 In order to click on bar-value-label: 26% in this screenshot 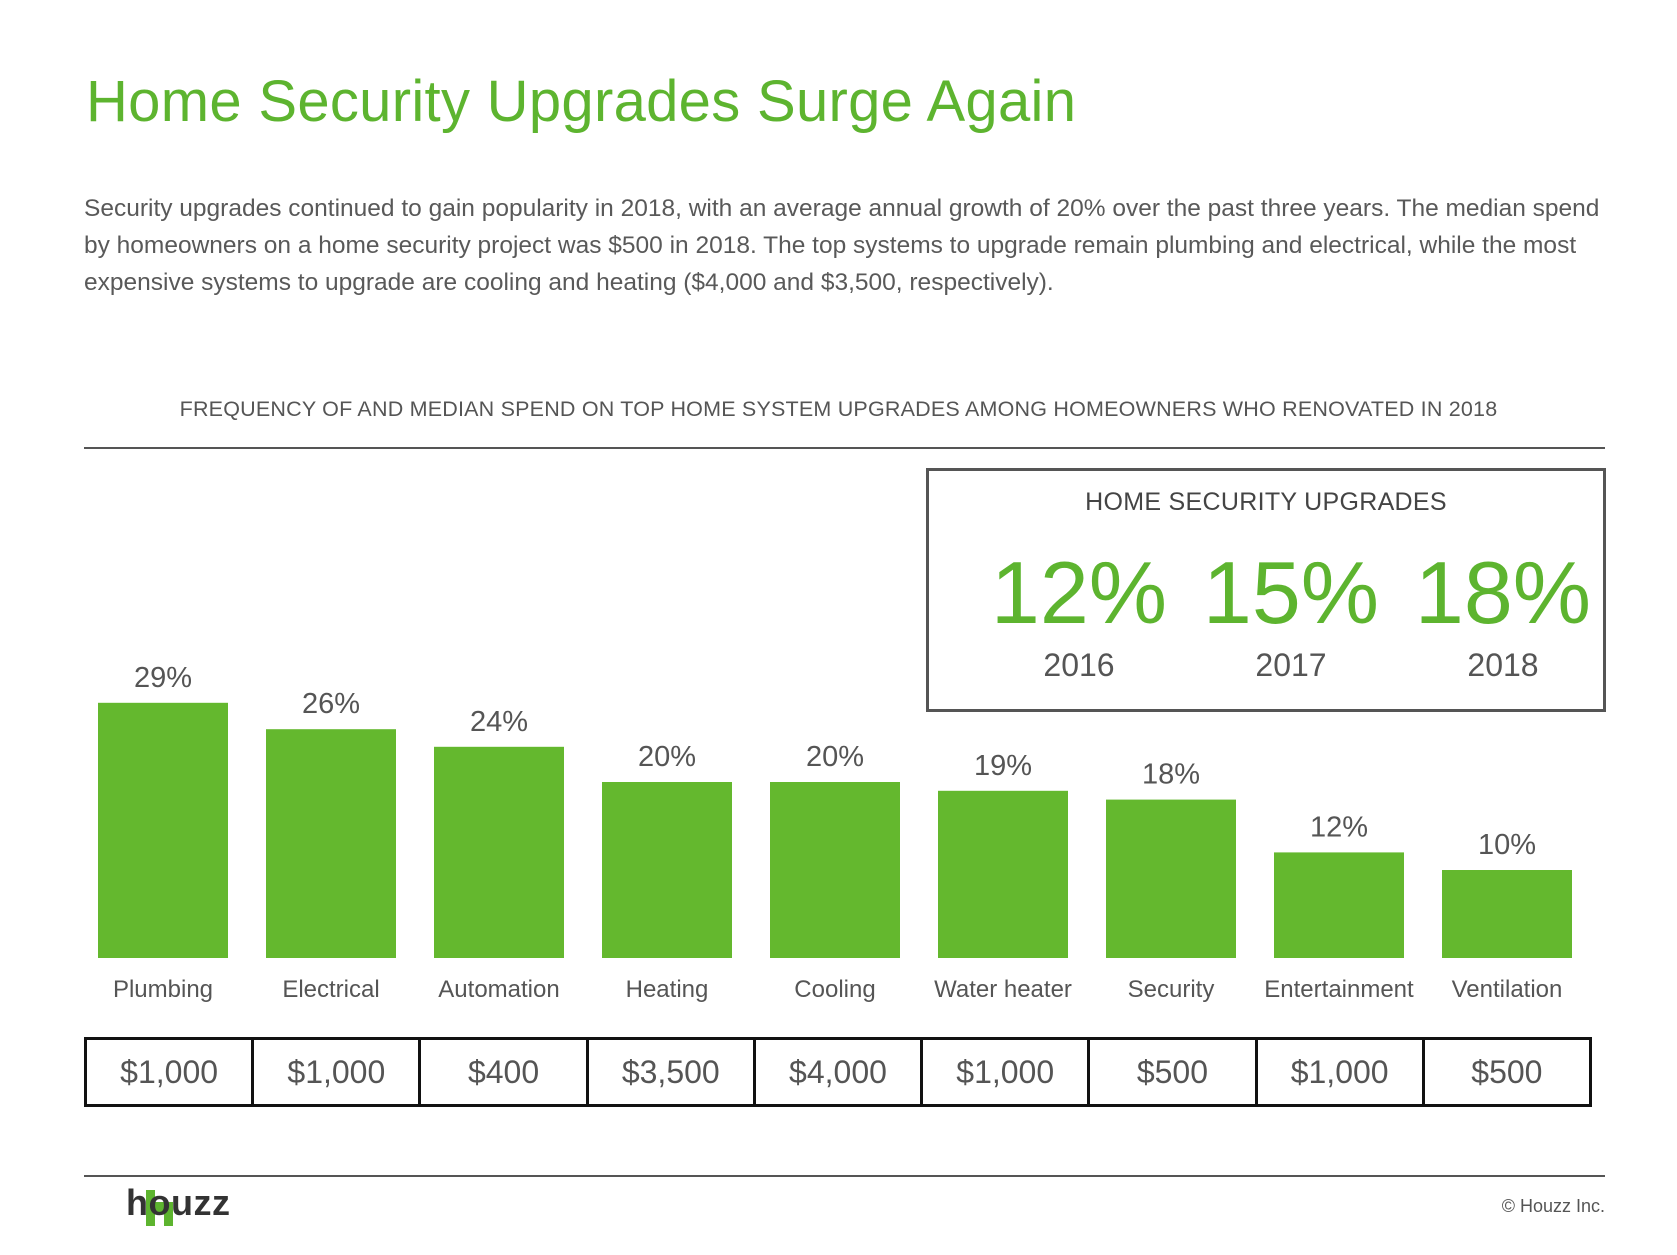, I will do `click(331, 704)`.